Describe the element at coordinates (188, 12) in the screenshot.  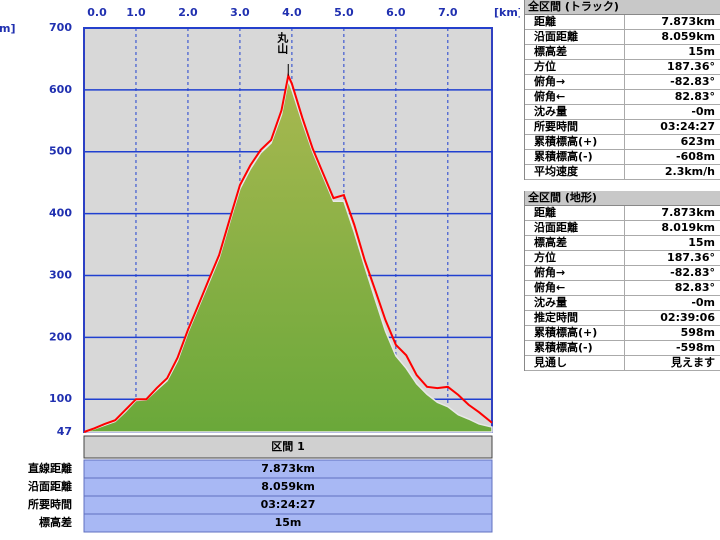
I see `x-tick-label: 2.0` at that location.